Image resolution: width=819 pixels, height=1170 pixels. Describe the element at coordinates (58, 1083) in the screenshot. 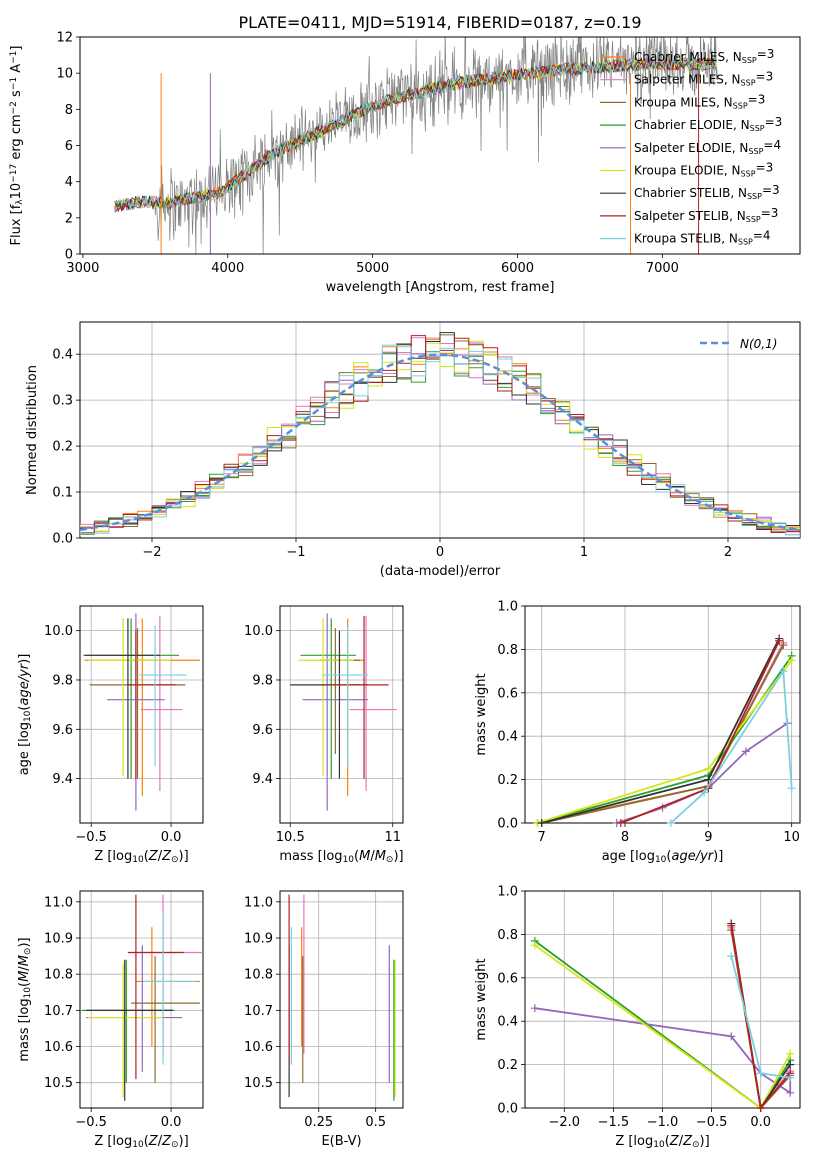

I see `y-tick-label: 10.5` at that location.